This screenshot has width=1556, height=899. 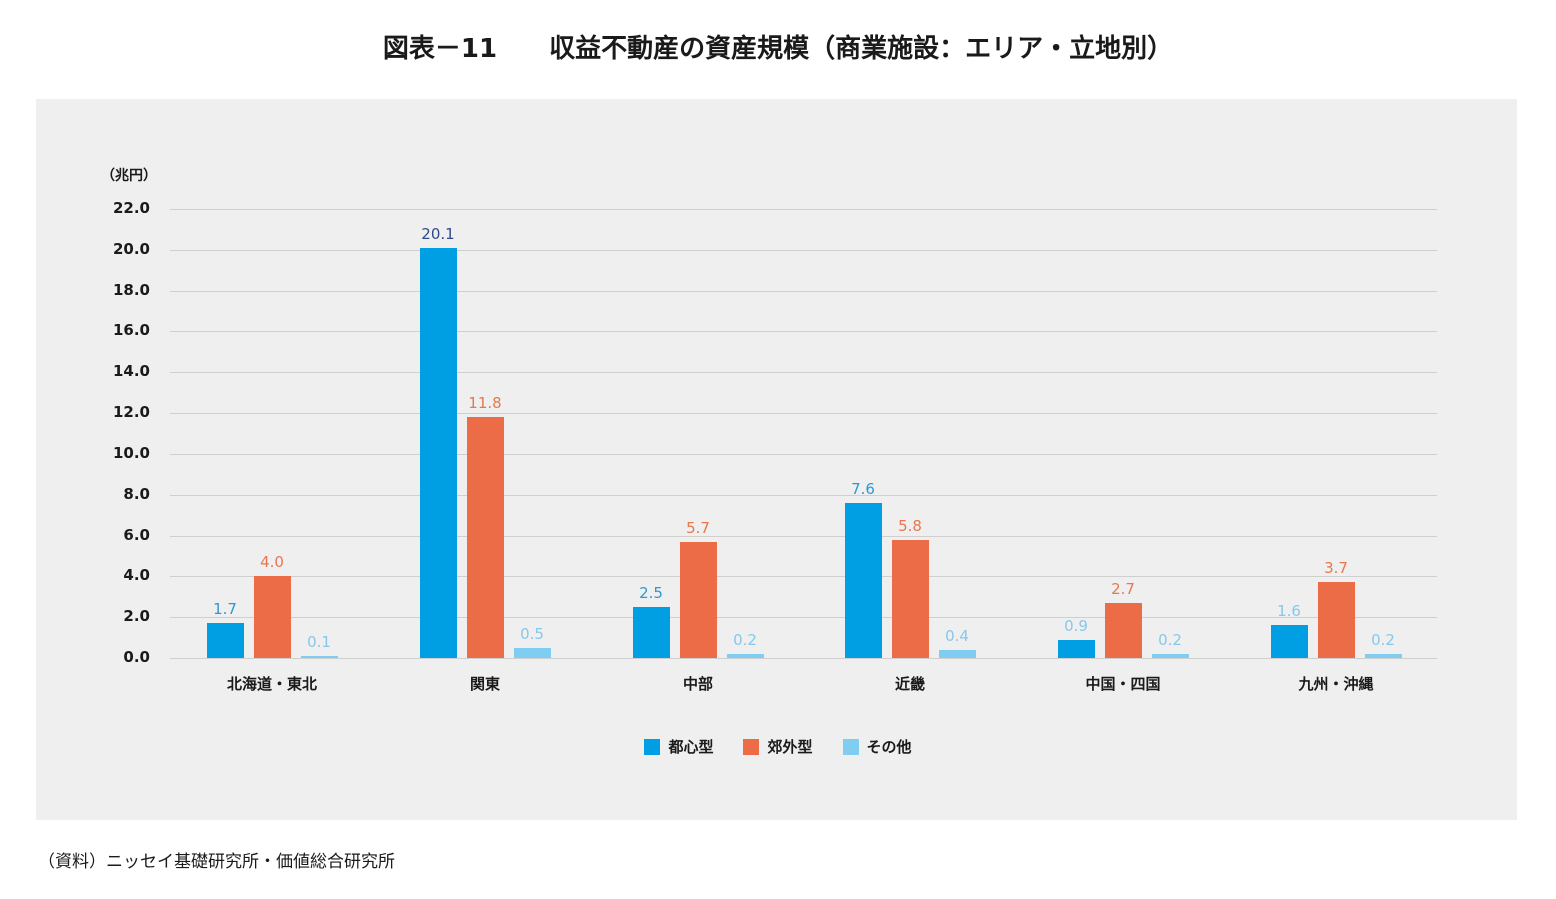 I want to click on legend-item-other: その他, so click(x=877, y=746).